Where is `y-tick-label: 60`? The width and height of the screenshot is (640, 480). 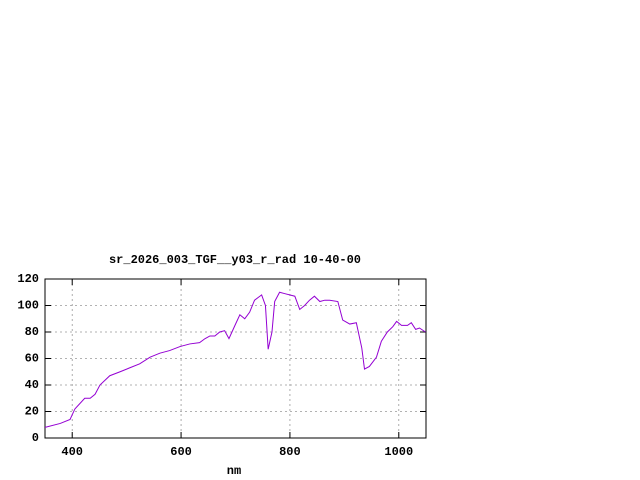
y-tick-label: 60 is located at coordinates (32, 359).